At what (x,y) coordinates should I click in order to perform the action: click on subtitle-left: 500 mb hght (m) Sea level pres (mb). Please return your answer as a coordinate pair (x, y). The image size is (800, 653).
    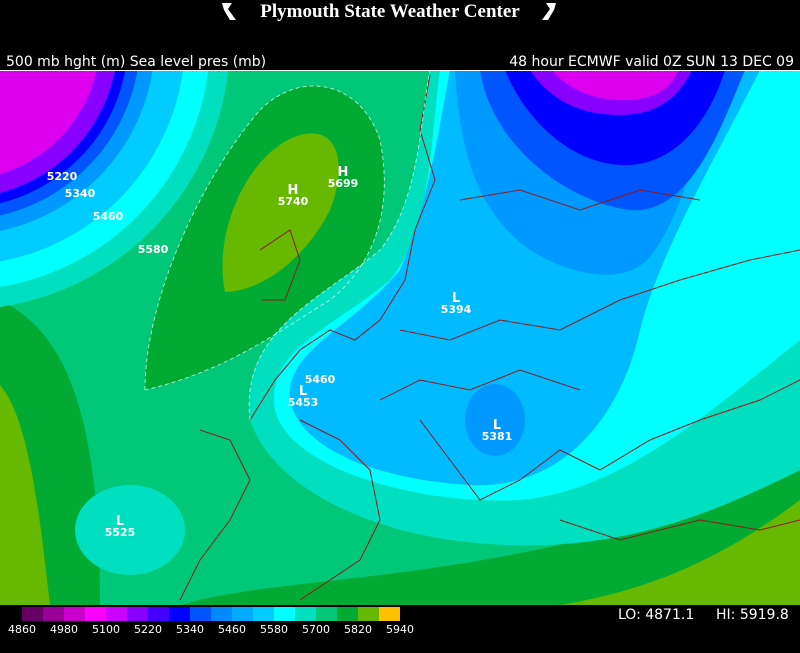
    Looking at the image, I should click on (136, 62).